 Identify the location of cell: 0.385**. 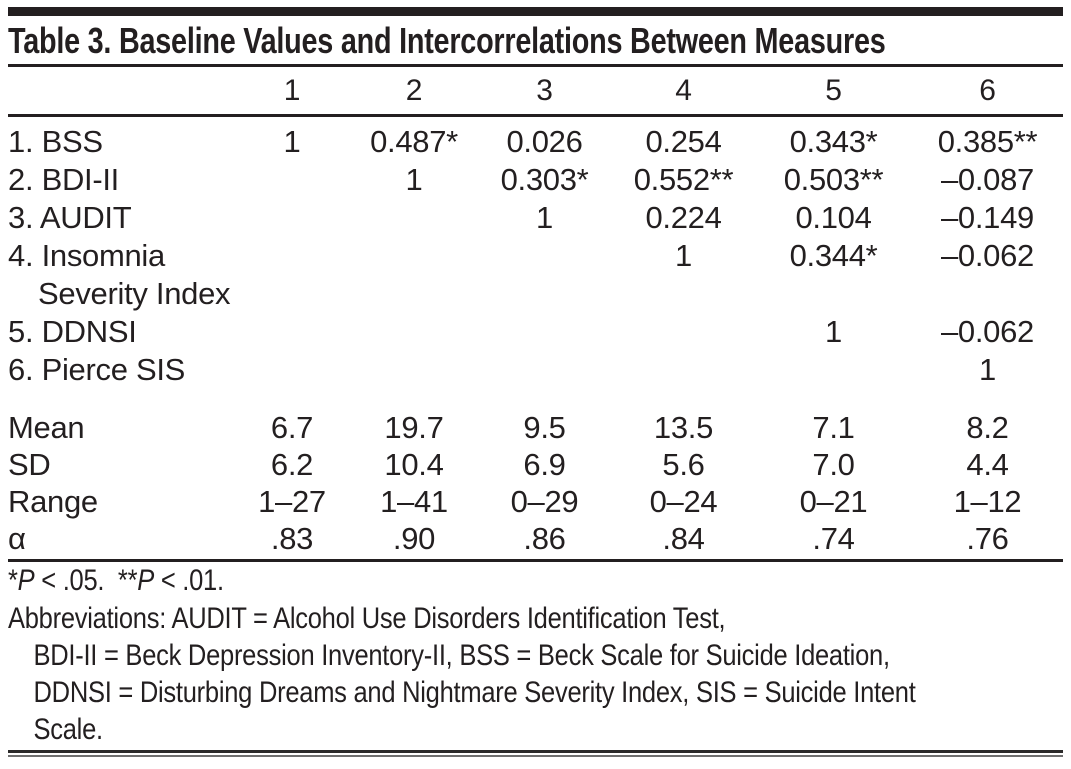
(987, 141).